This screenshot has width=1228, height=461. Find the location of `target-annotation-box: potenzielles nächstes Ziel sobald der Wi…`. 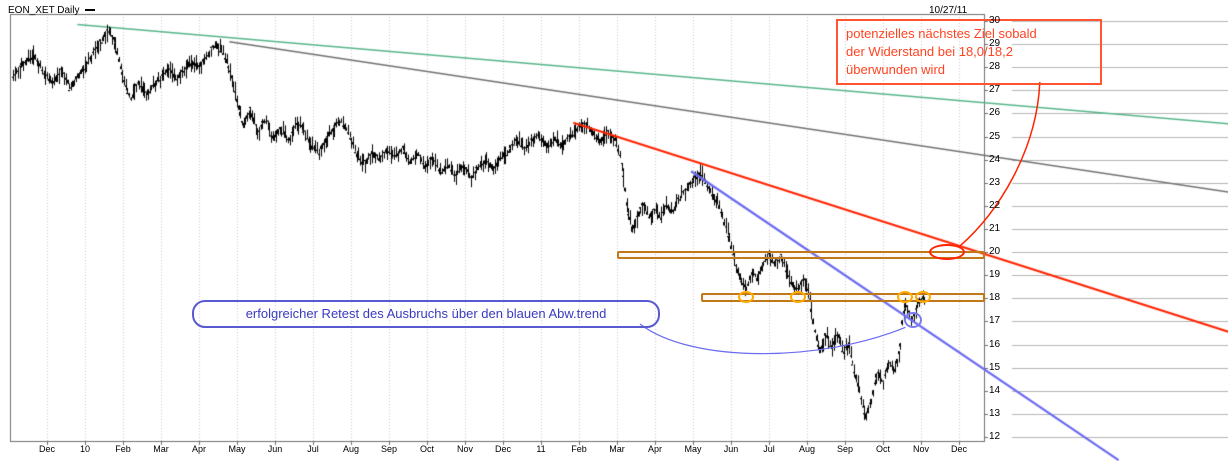

target-annotation-box: potenzielles nächstes Ziel sobald der Wi… is located at coordinates (969, 52).